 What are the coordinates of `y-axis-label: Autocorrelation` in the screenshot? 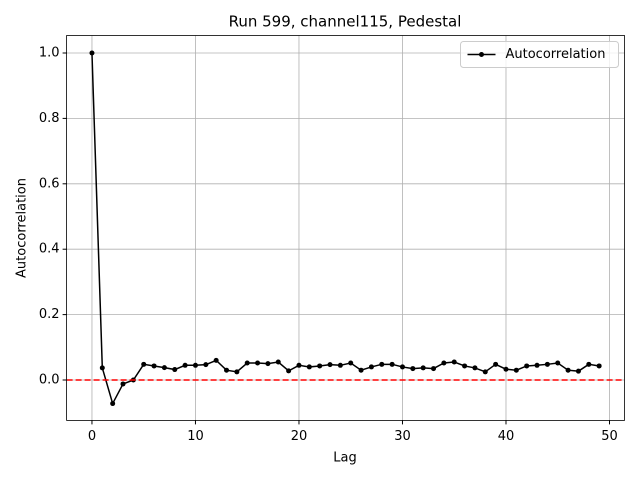 It's located at (22, 228).